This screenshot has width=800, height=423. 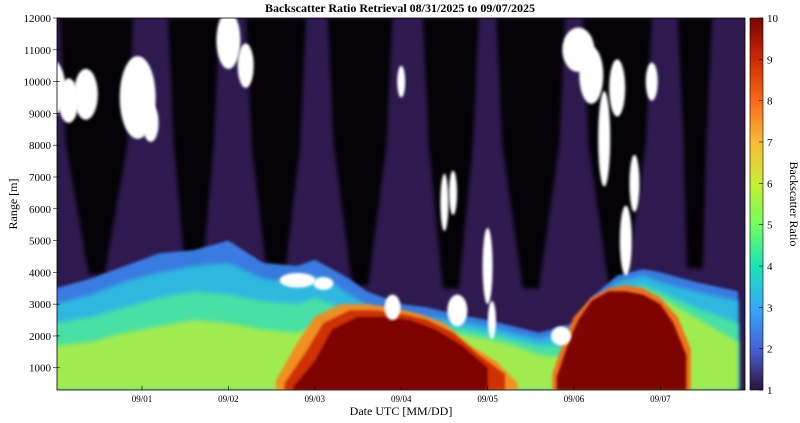 What do you see at coordinates (769, 205) in the screenshot?
I see `colorbar-ticks: 1 2 3 4 5 6 7 8 9 10` at bounding box center [769, 205].